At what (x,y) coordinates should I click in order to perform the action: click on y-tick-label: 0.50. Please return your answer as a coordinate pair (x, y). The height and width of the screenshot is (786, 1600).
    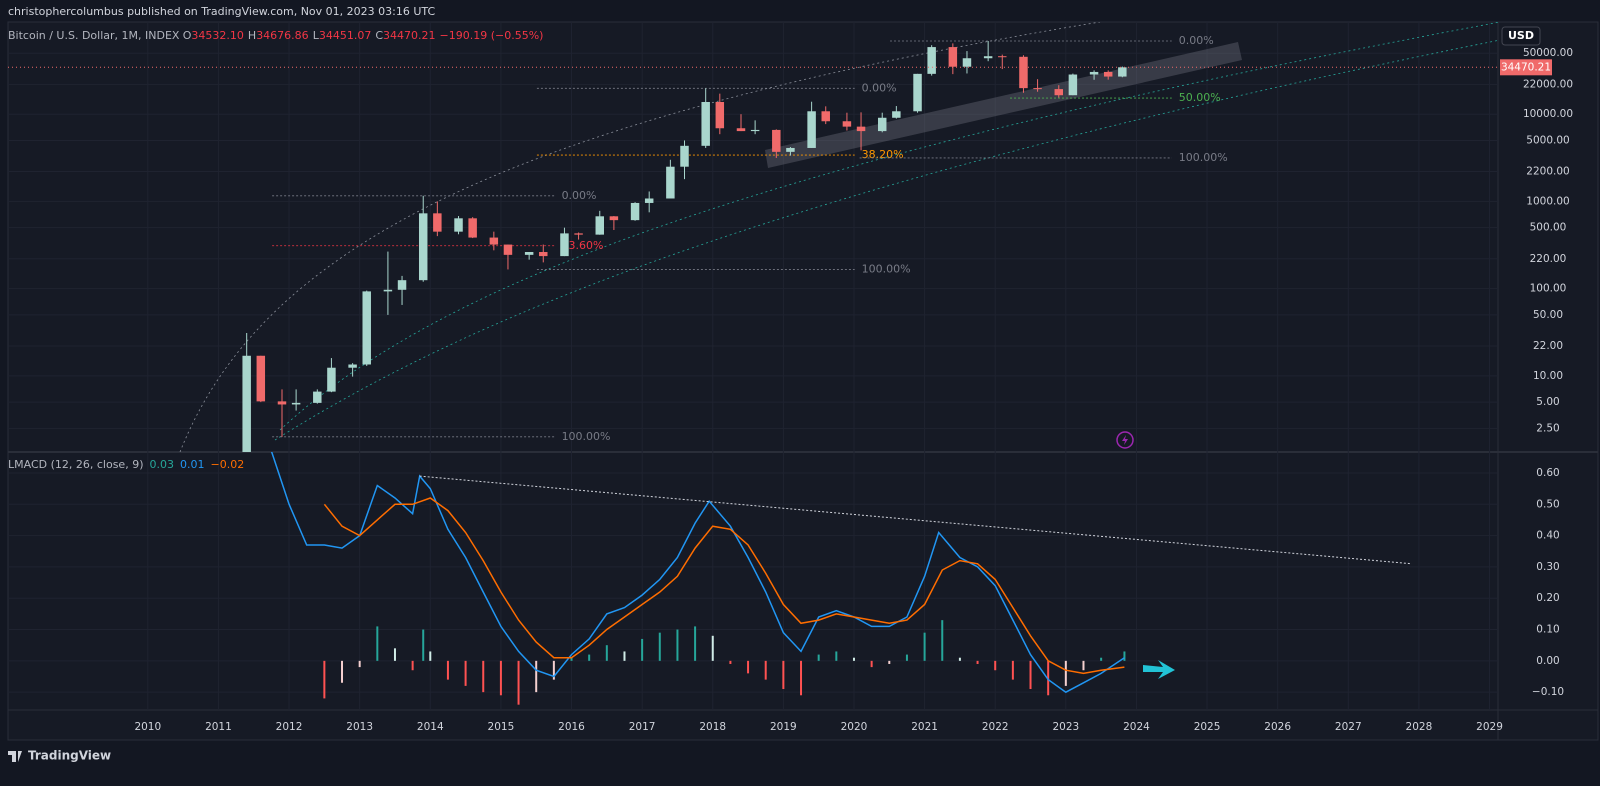
    Looking at the image, I should click on (1547, 504).